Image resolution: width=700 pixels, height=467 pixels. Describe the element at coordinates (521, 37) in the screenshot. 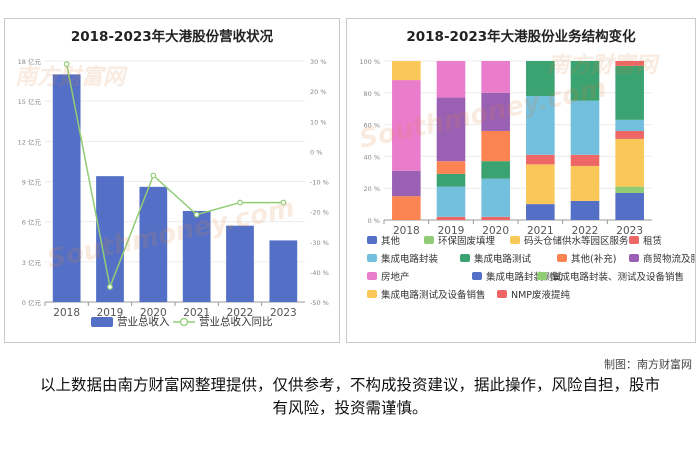

I see `structure-chart-title: 2018-2023年大港股份业务结构变化` at that location.